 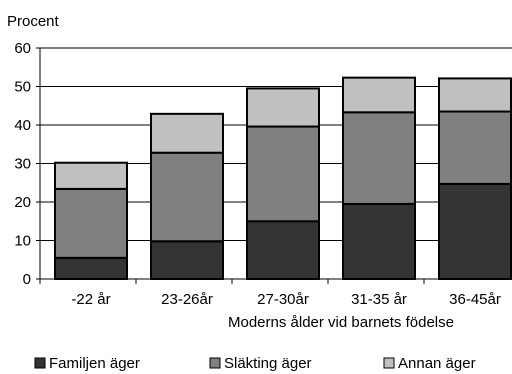 I want to click on x-tick-label: 31-35 år, so click(x=379, y=299).